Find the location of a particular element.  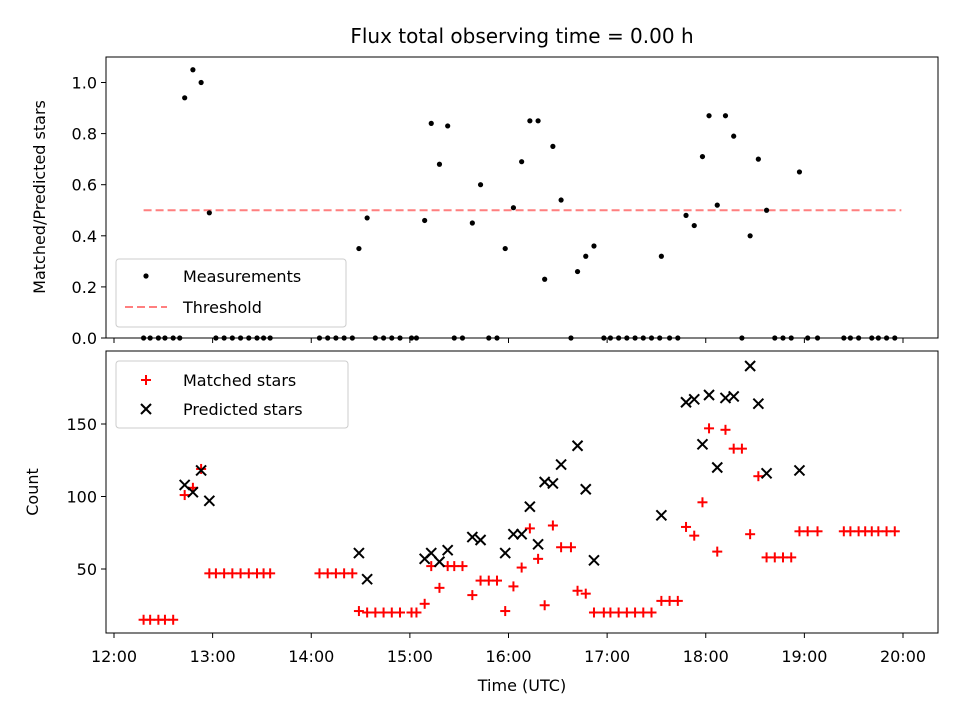

bottom-y-tick-label: 100 is located at coordinates (81, 497).